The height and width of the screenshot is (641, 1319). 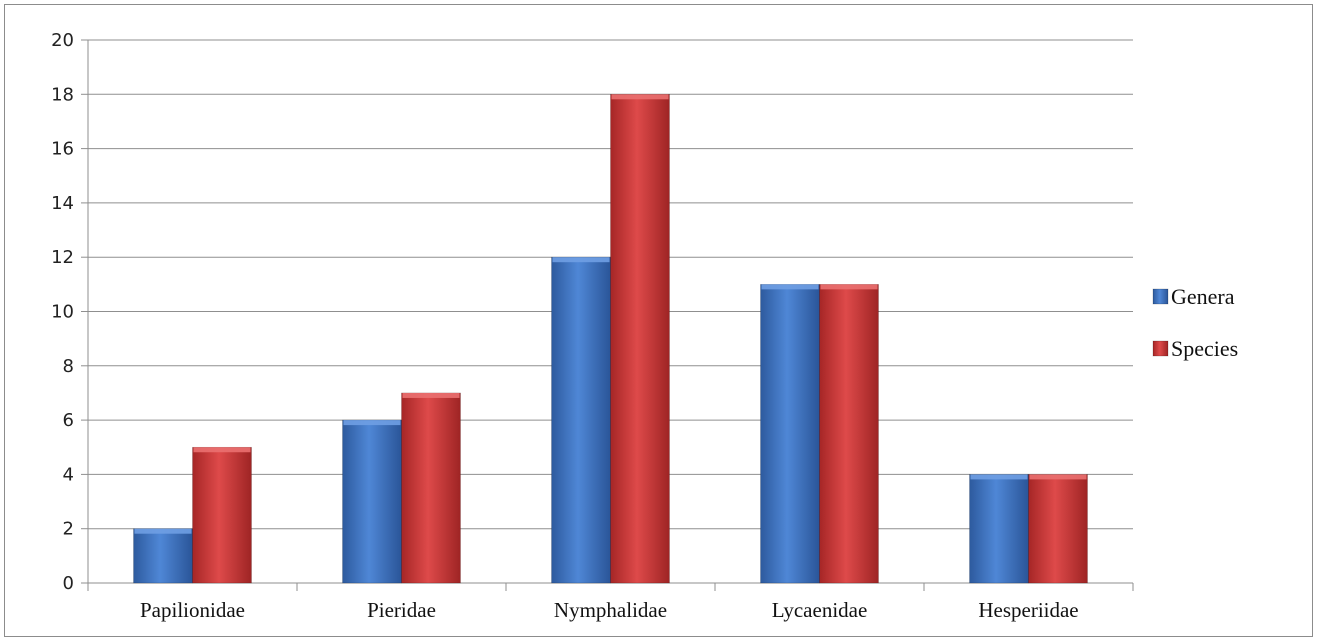 What do you see at coordinates (68, 583) in the screenshot?
I see `y-tick-label: 0` at bounding box center [68, 583].